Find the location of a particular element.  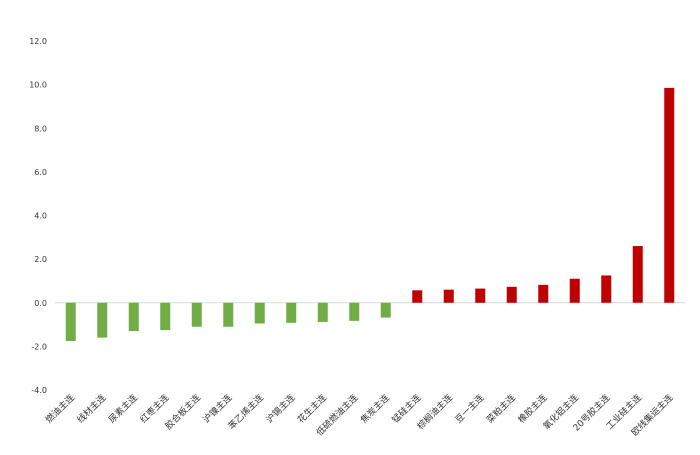

x-tick-label: 燃油主连 is located at coordinates (60, 409).